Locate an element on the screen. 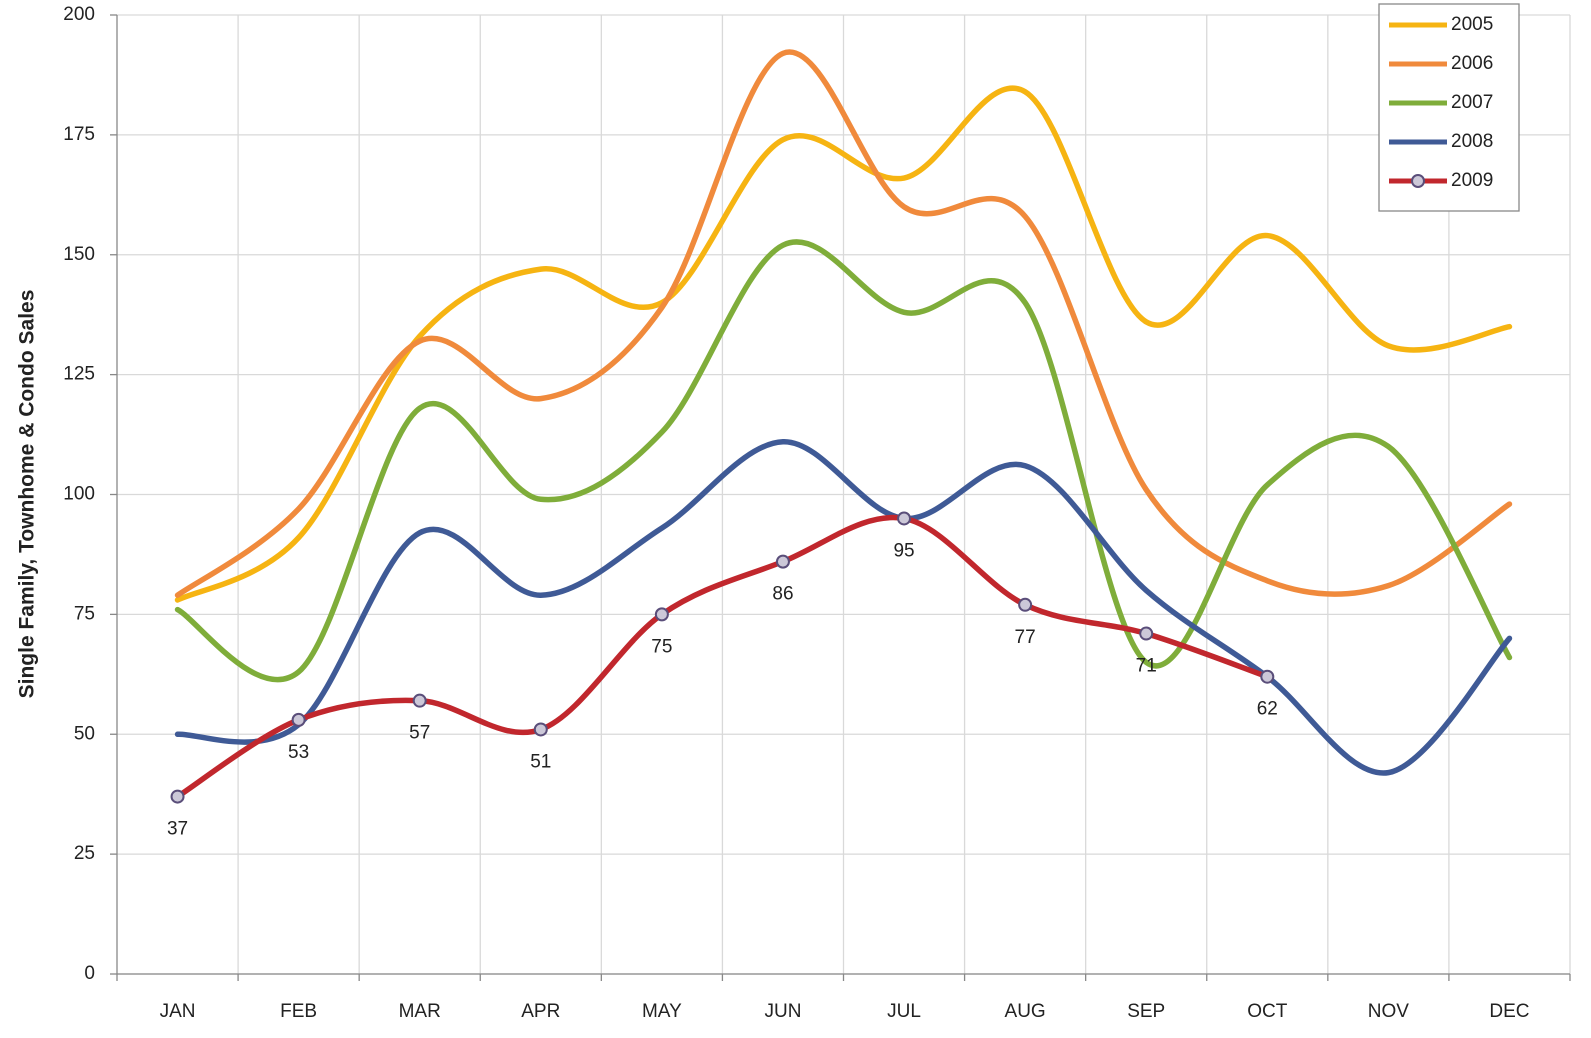  y-tick-label: 200 is located at coordinates (79, 14).